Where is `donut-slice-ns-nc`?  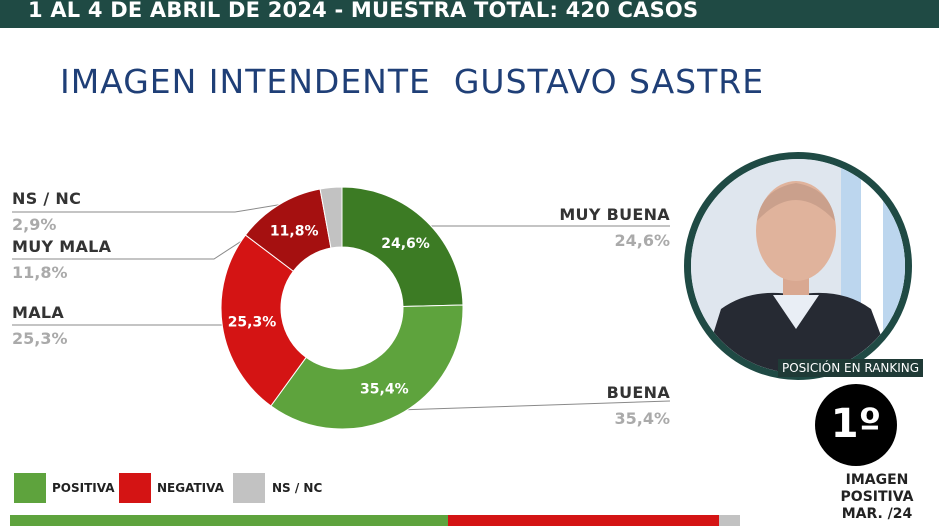 donut-slice-ns-nc is located at coordinates (331, 217).